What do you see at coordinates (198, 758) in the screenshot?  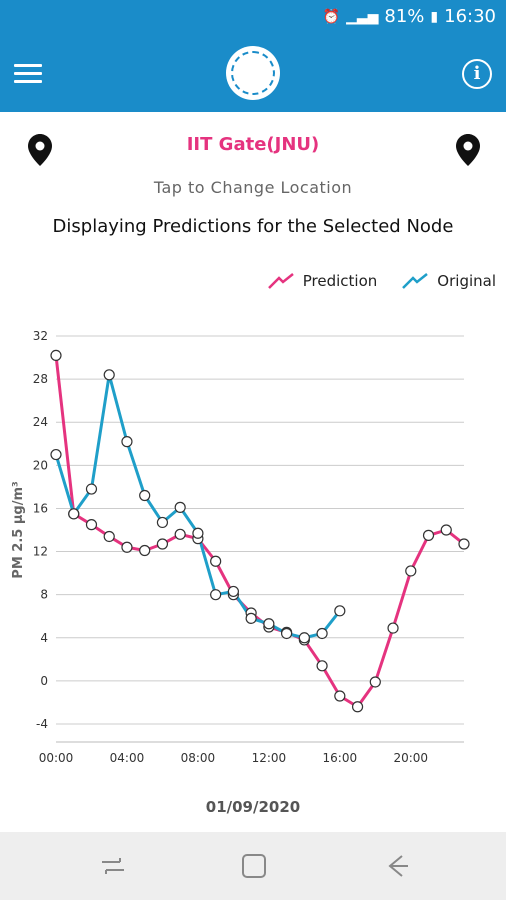 I see `x-tick-label: 08:00` at bounding box center [198, 758].